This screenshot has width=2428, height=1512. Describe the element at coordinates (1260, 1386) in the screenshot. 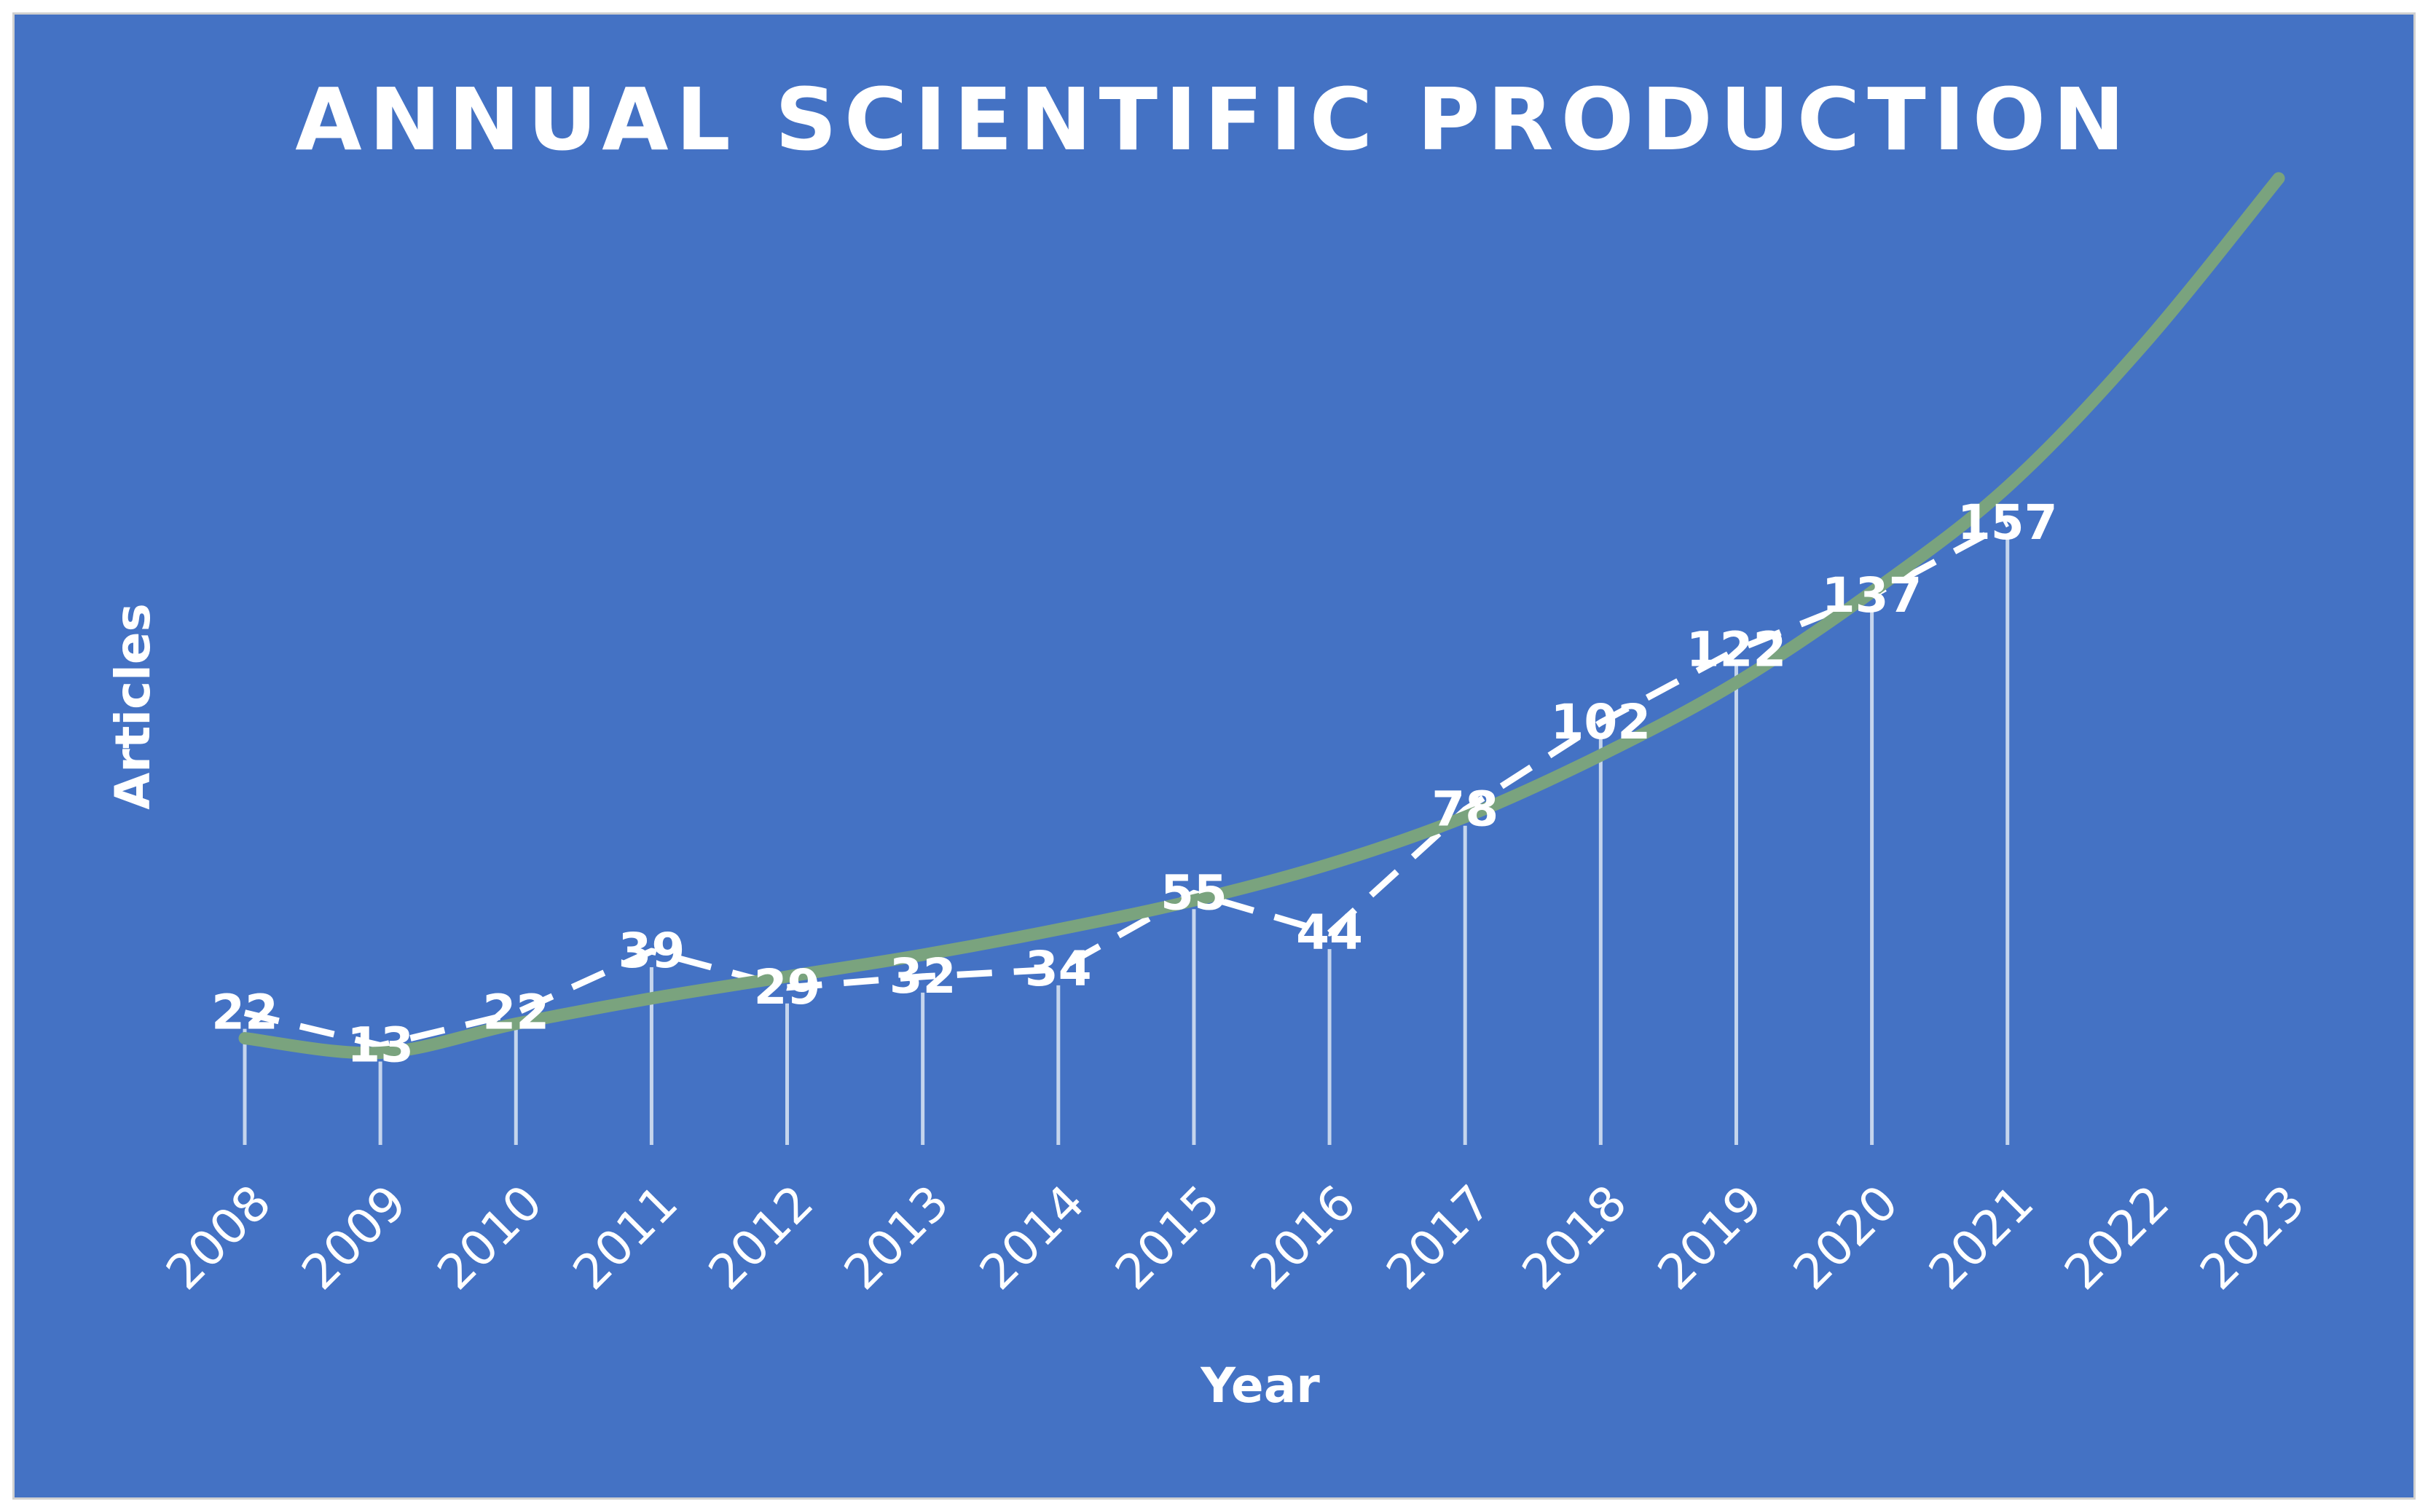

I see `x-axis-title: Year` at that location.